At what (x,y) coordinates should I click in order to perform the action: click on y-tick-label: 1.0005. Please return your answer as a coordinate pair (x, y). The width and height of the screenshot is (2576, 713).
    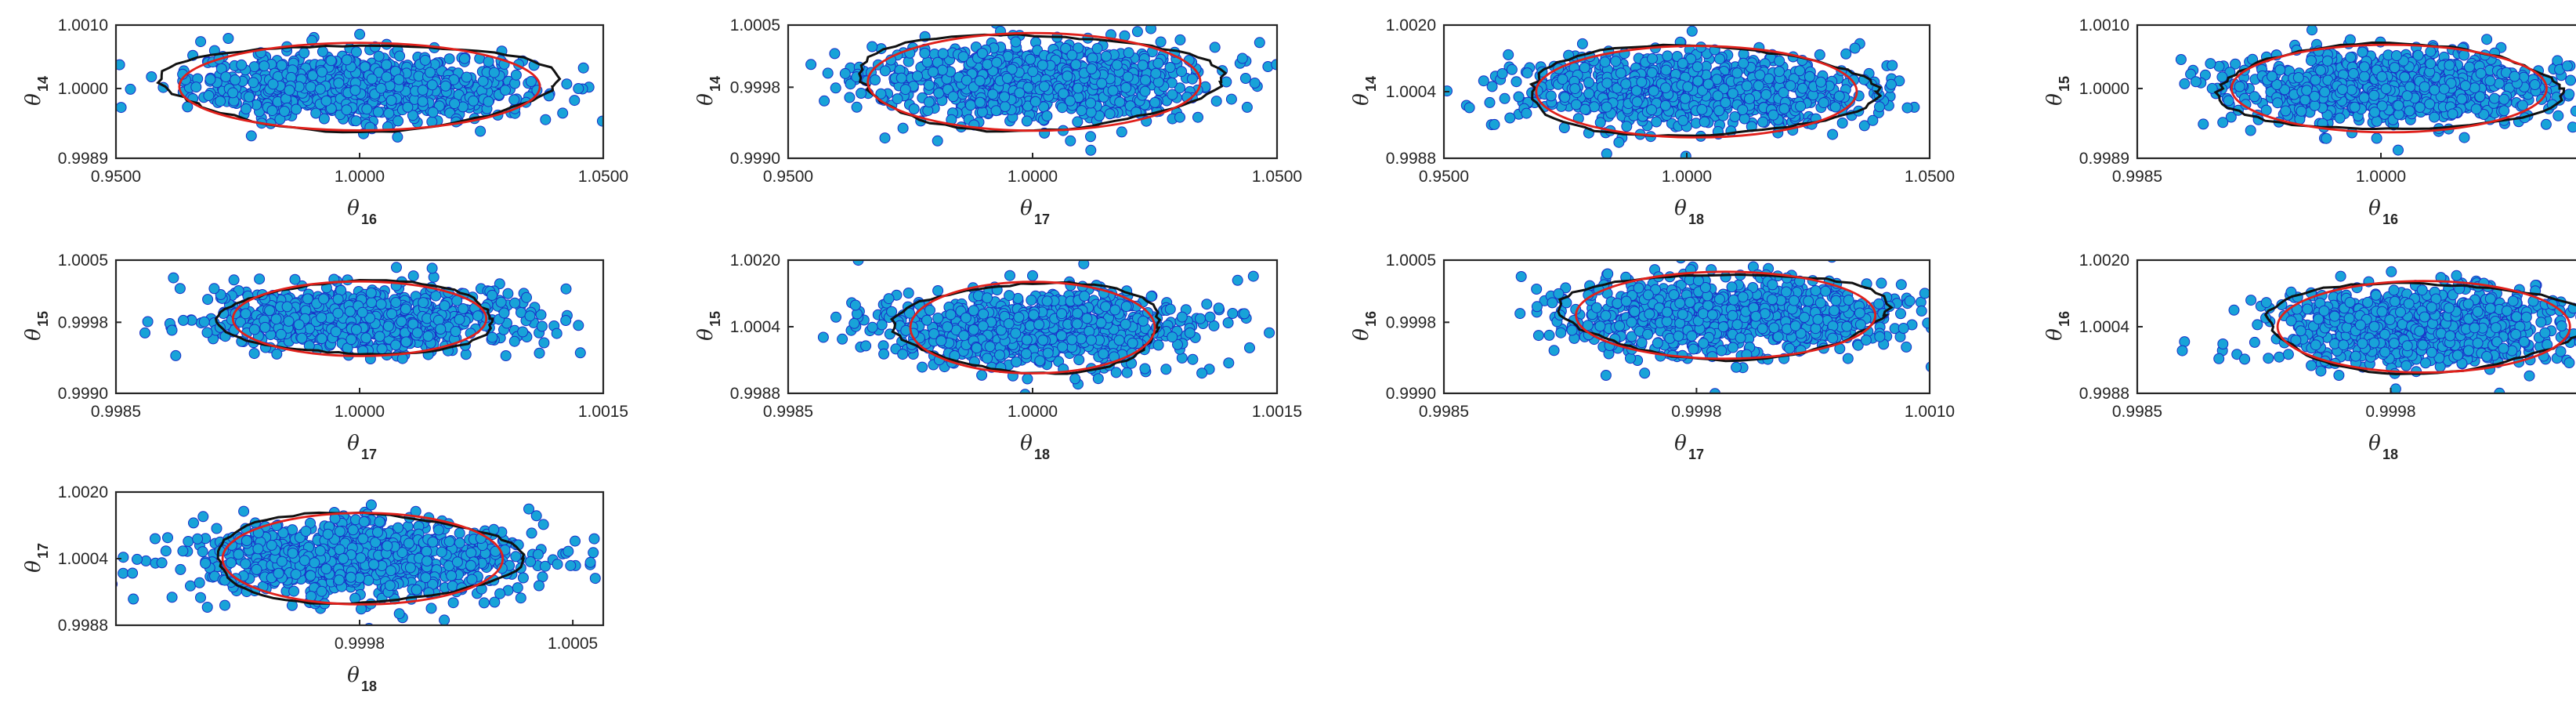
    Looking at the image, I should click on (755, 25).